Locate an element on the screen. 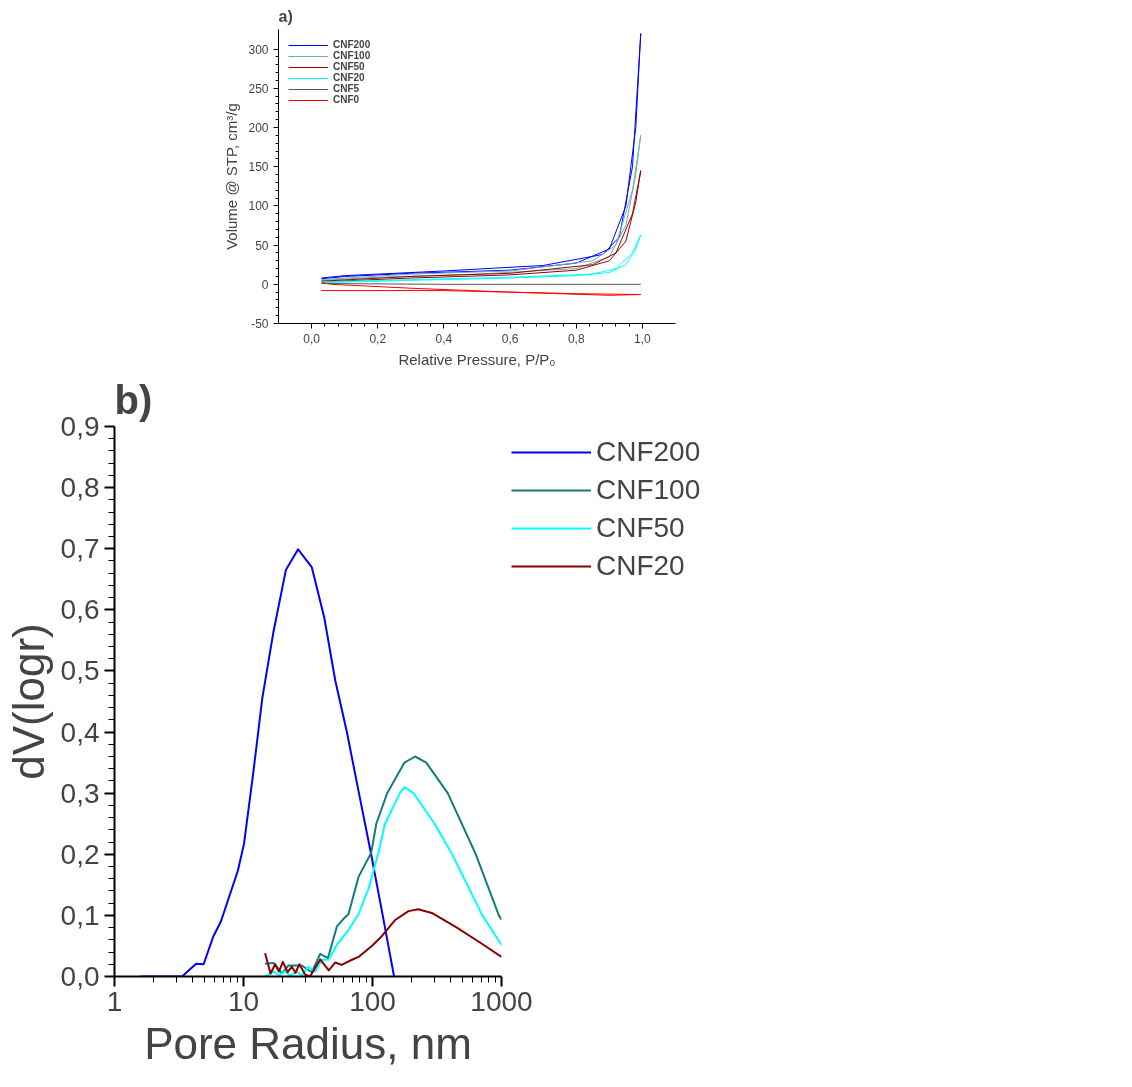 Image resolution: width=1132 pixels, height=1087 pixels. x-tick-label: 0,2 is located at coordinates (378, 338).